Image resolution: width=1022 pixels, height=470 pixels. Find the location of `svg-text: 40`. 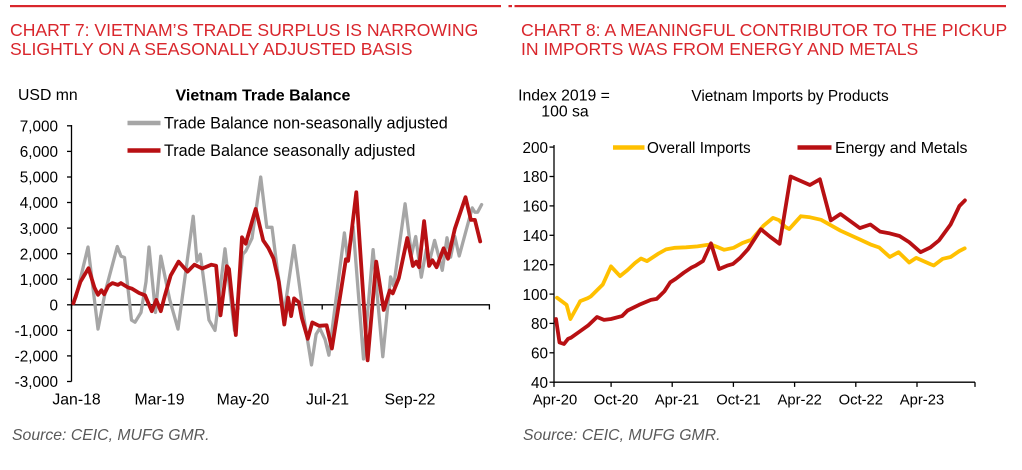

svg-text: 40 is located at coordinates (539, 383).